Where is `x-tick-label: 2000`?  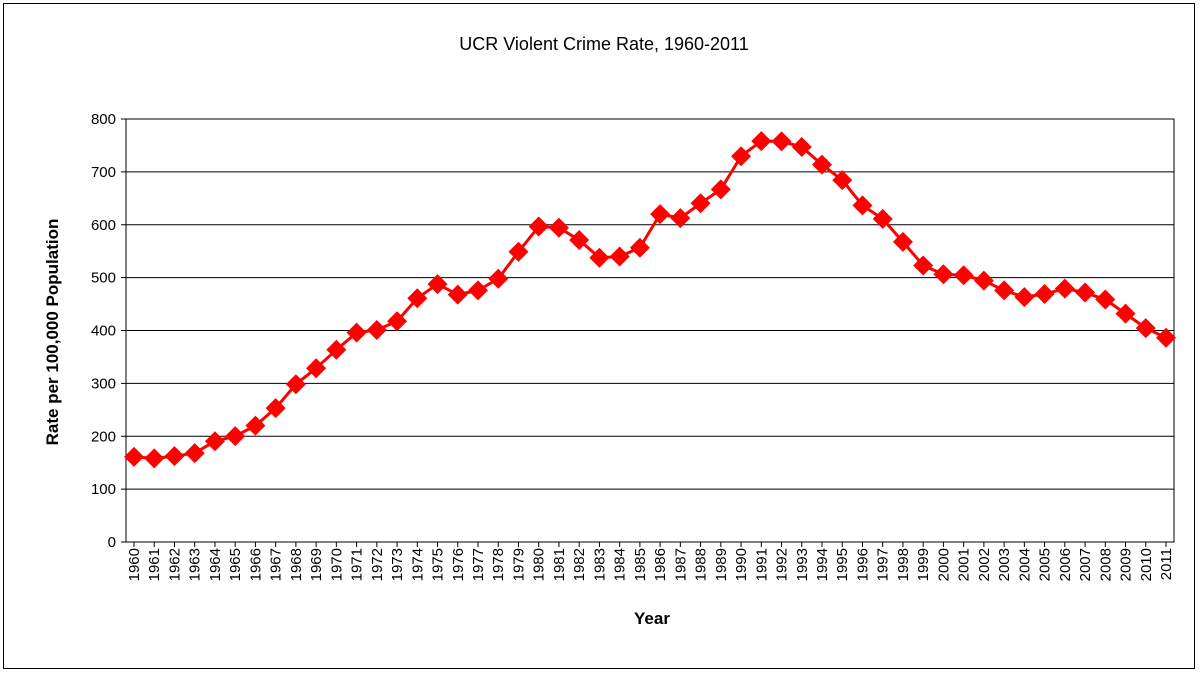 x-tick-label: 2000 is located at coordinates (943, 564).